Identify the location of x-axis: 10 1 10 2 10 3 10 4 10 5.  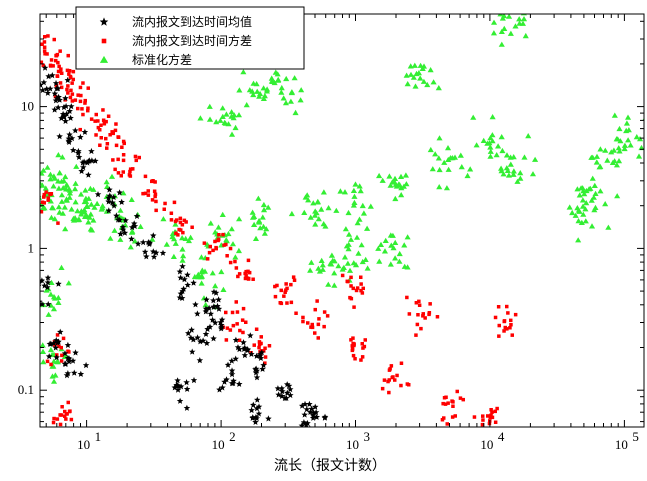
(358, 440).